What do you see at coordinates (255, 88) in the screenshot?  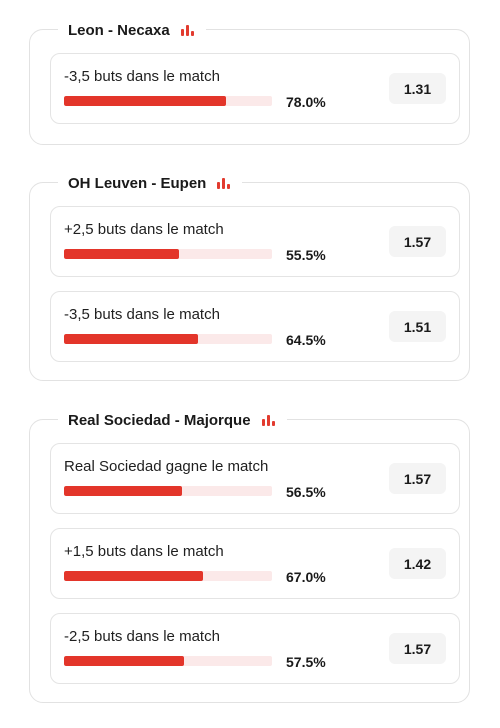 I see `bet-card: -3,5 buts dans le match 78.0% 1.31` at bounding box center [255, 88].